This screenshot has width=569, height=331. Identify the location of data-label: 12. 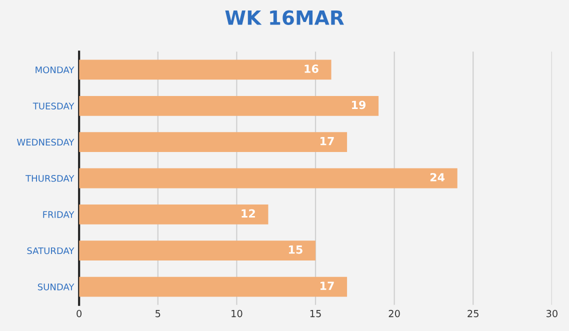
(248, 213).